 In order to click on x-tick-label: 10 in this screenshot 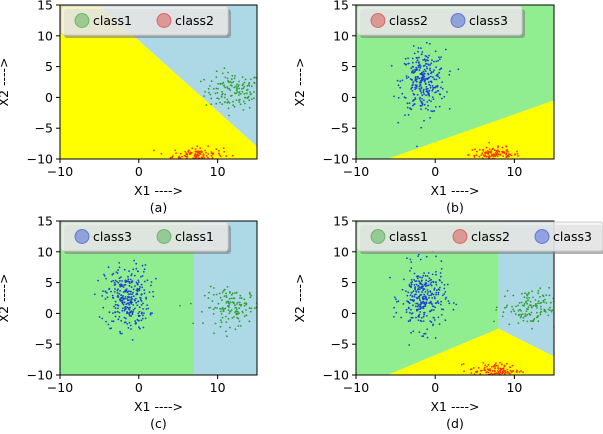, I will do `click(218, 387)`.